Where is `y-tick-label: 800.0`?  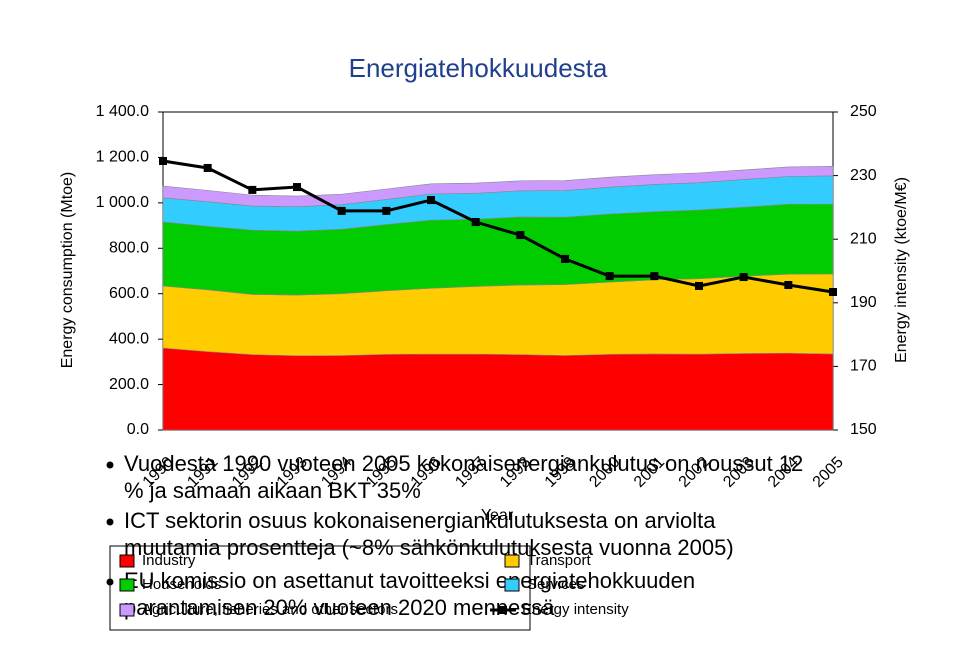
y-tick-label: 800.0 is located at coordinates (129, 248).